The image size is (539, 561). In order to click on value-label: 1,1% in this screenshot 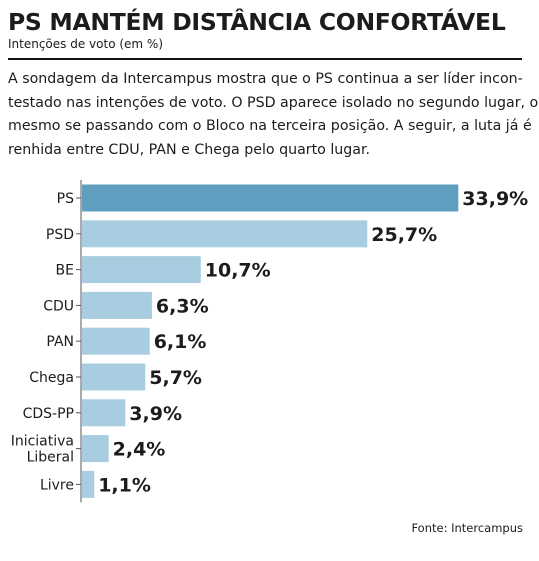, I will do `click(124, 485)`.